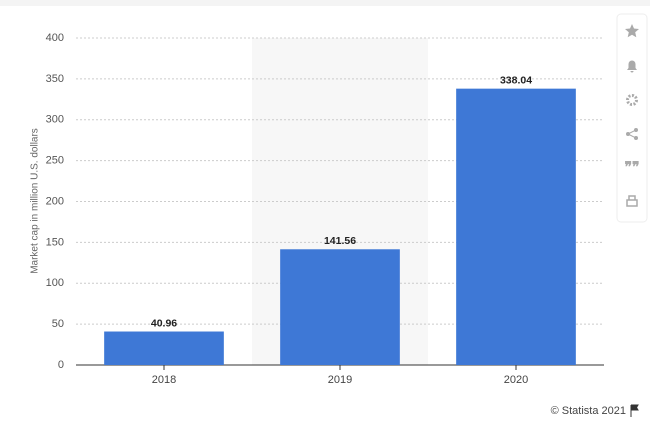 This screenshot has width=650, height=423. Describe the element at coordinates (325, 3) in the screenshot. I see `top-strip` at that location.